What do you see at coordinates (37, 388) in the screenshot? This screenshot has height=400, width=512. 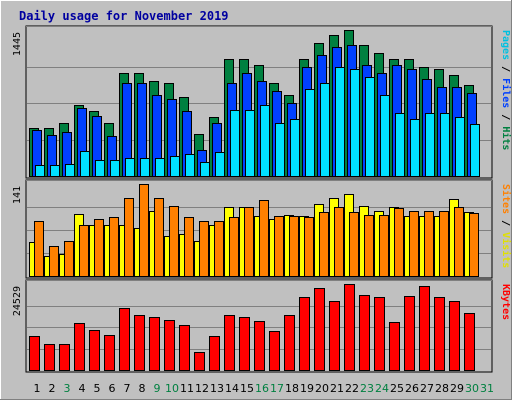 I see `x-tick-label-1: 1` at bounding box center [37, 388].